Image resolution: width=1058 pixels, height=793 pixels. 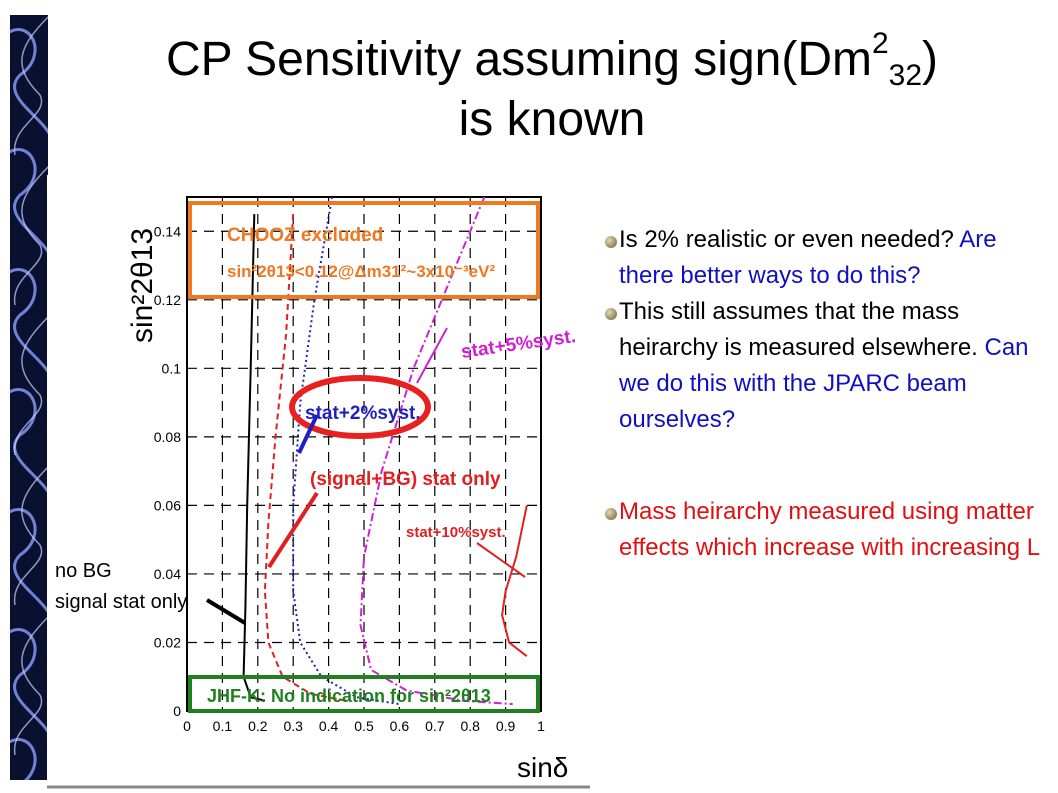 What do you see at coordinates (142, 285) in the screenshot?
I see `y-axis-label: sin²2θ13` at bounding box center [142, 285].